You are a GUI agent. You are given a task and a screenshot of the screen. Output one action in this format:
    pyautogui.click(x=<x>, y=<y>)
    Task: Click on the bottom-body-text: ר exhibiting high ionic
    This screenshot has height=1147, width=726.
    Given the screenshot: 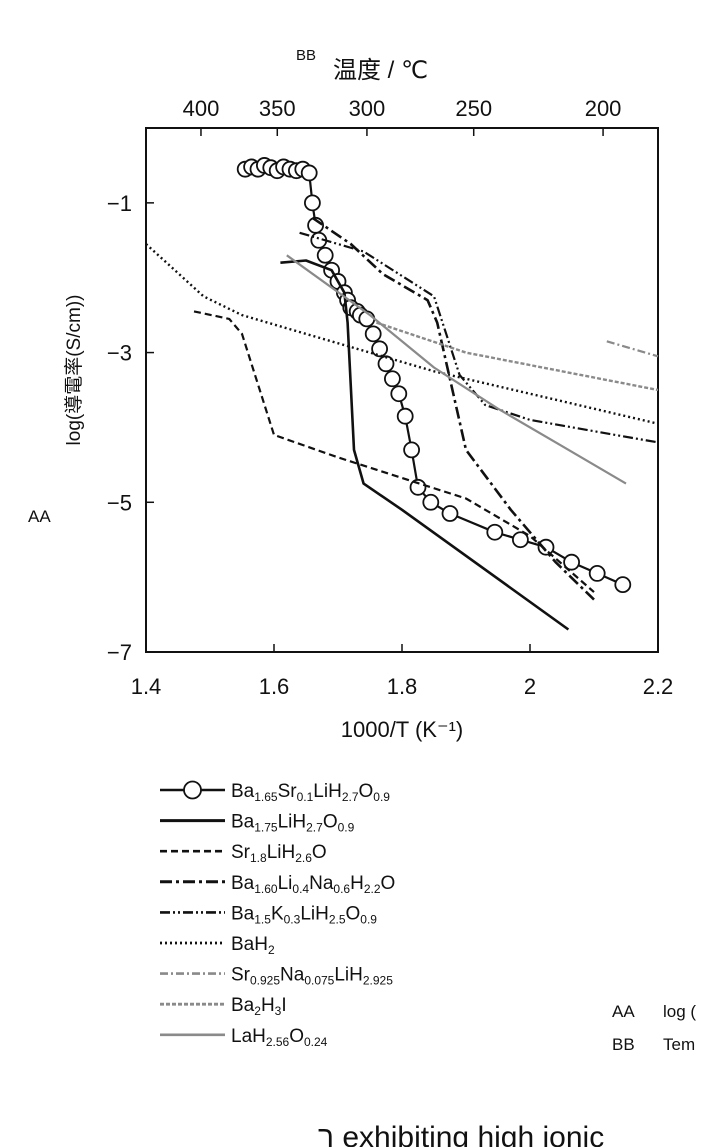 What is the action you would take?
    pyautogui.click(x=461, y=1134)
    